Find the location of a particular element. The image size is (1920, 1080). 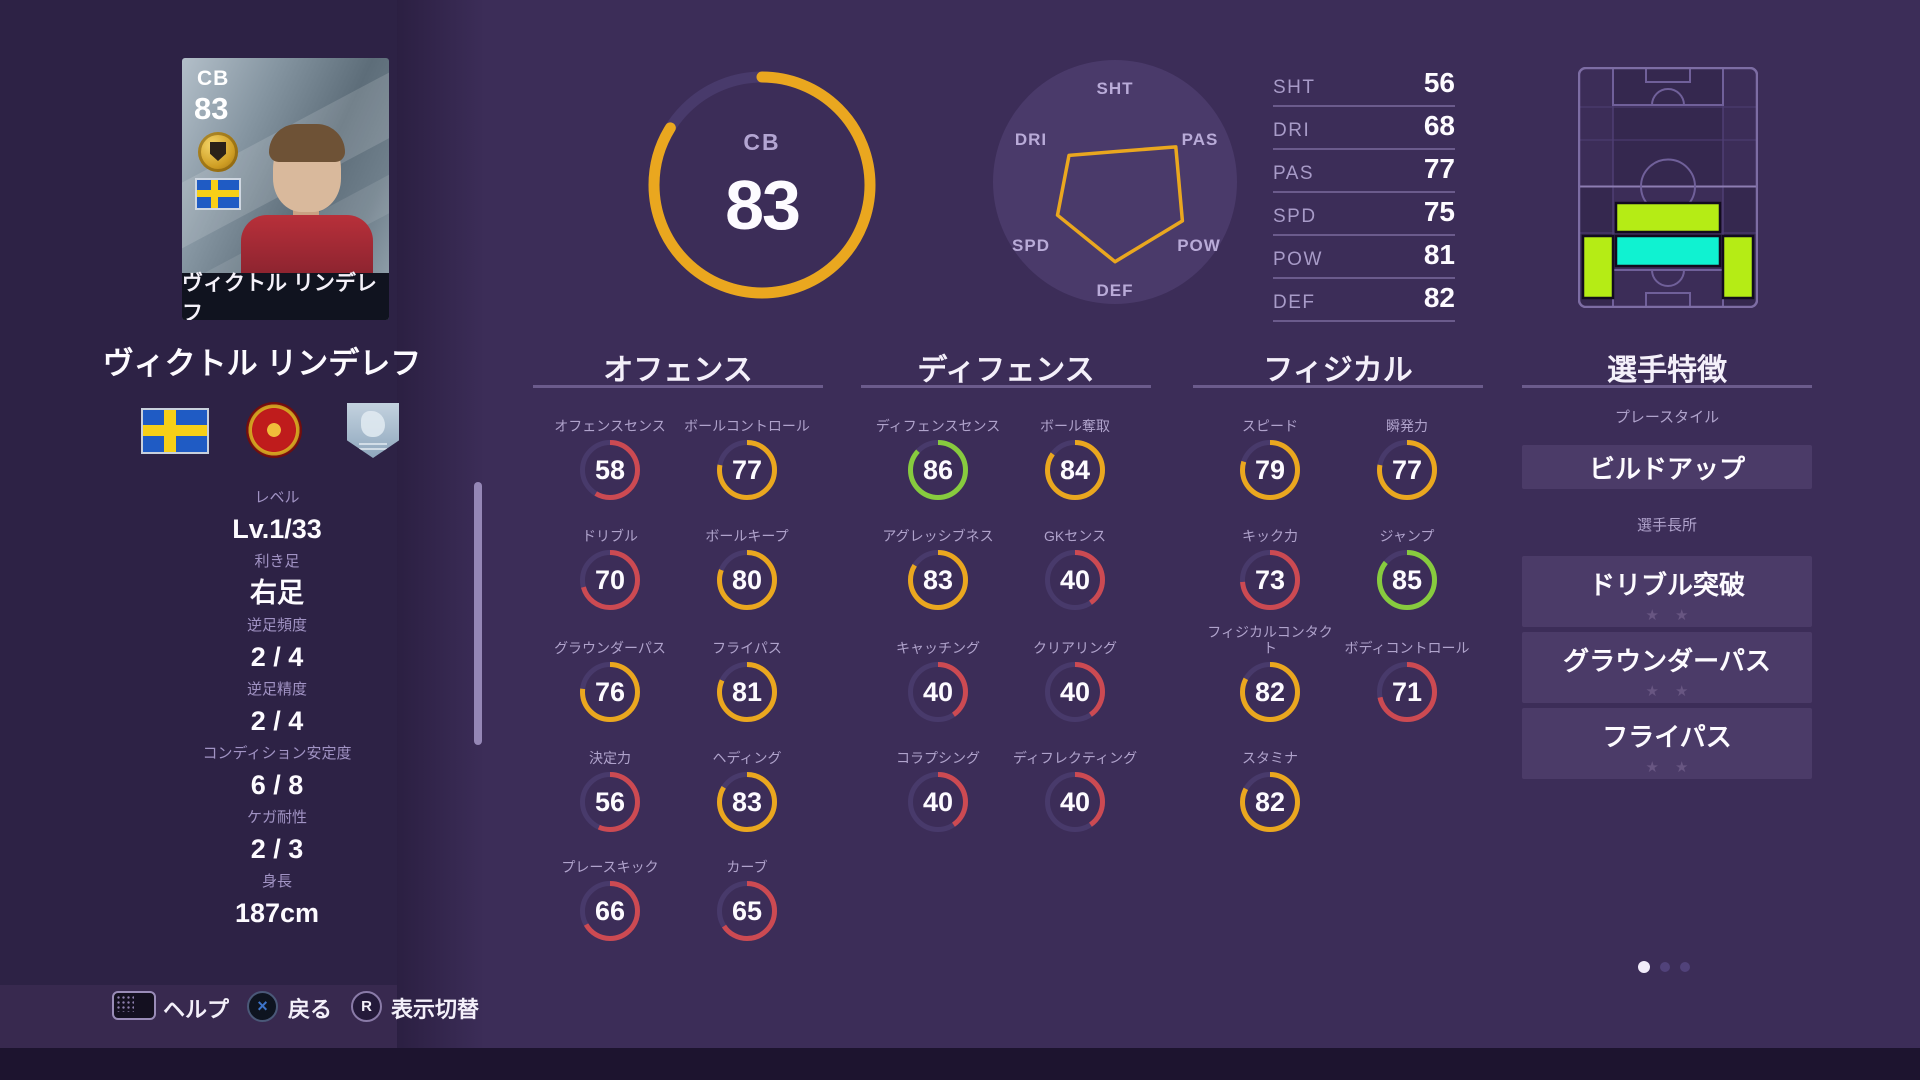

stat-ring: 79 is located at coordinates (1270, 470).